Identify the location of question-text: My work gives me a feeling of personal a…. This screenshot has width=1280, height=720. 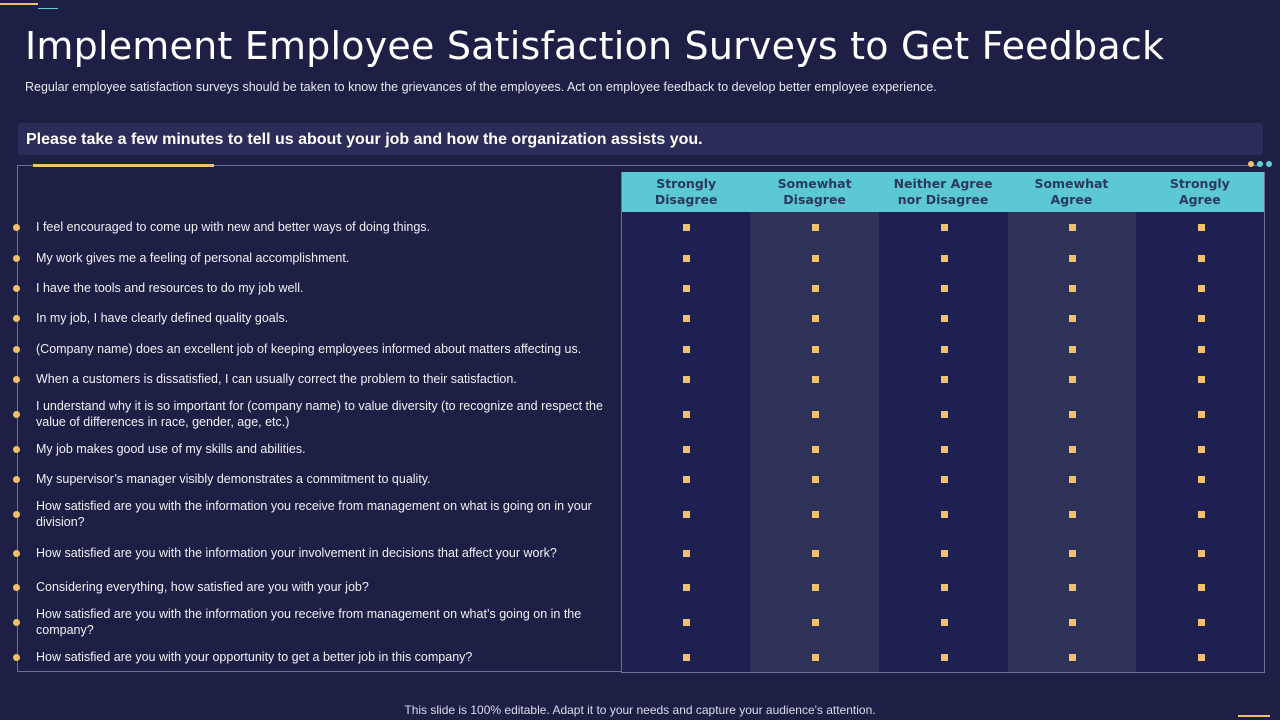
(193, 258).